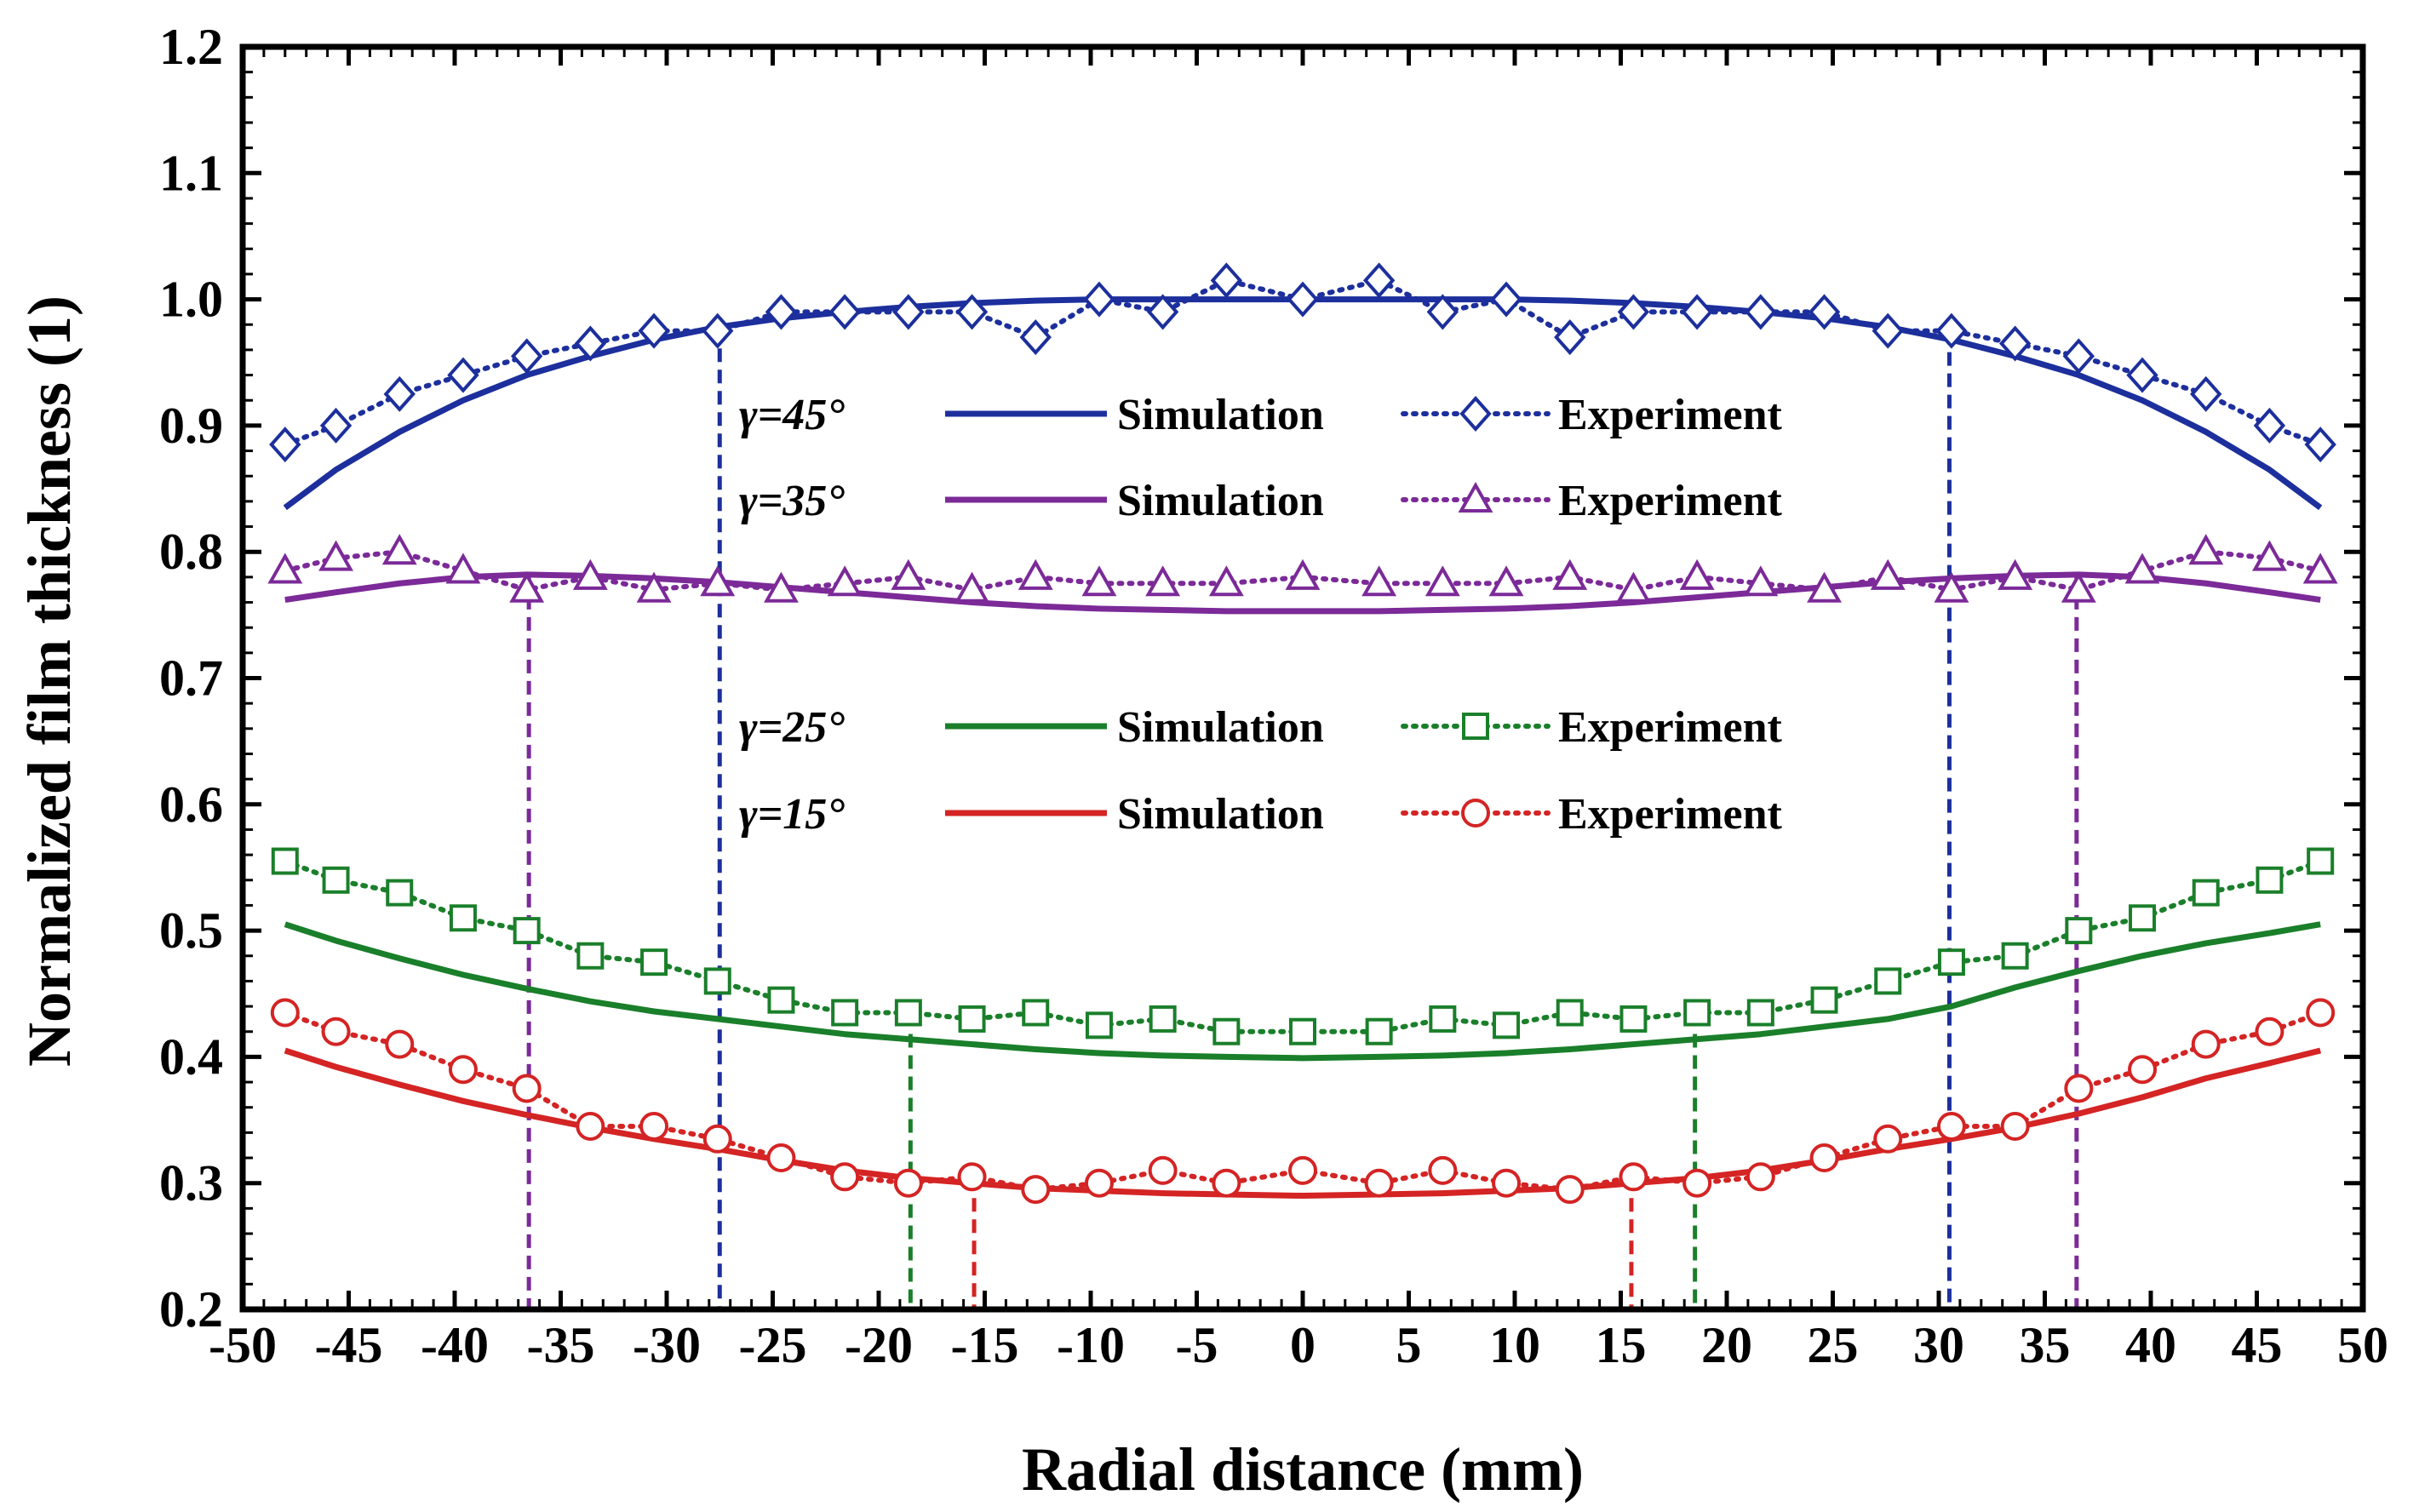 The width and height of the screenshot is (2419, 1512). Describe the element at coordinates (1670, 415) in the screenshot. I see `legend-experiment-label-45: Experiment` at that location.